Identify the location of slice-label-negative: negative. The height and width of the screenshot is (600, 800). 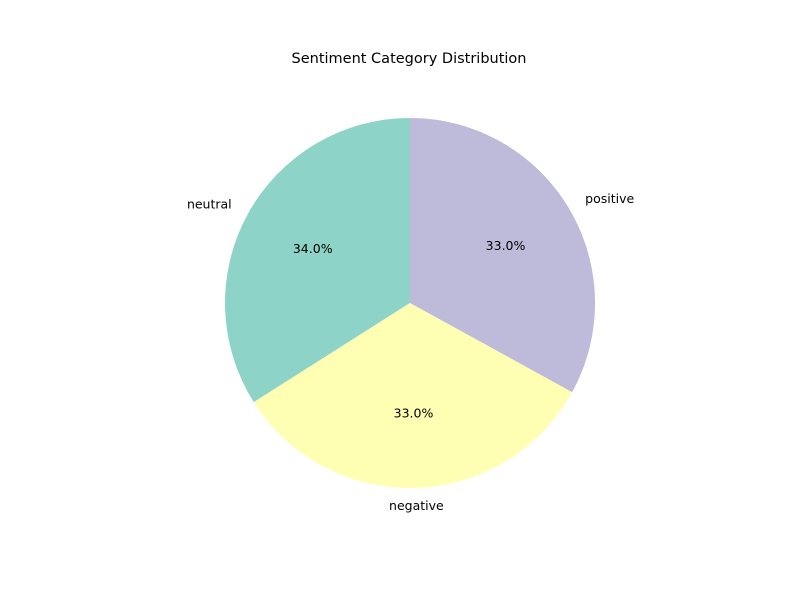
(416, 505).